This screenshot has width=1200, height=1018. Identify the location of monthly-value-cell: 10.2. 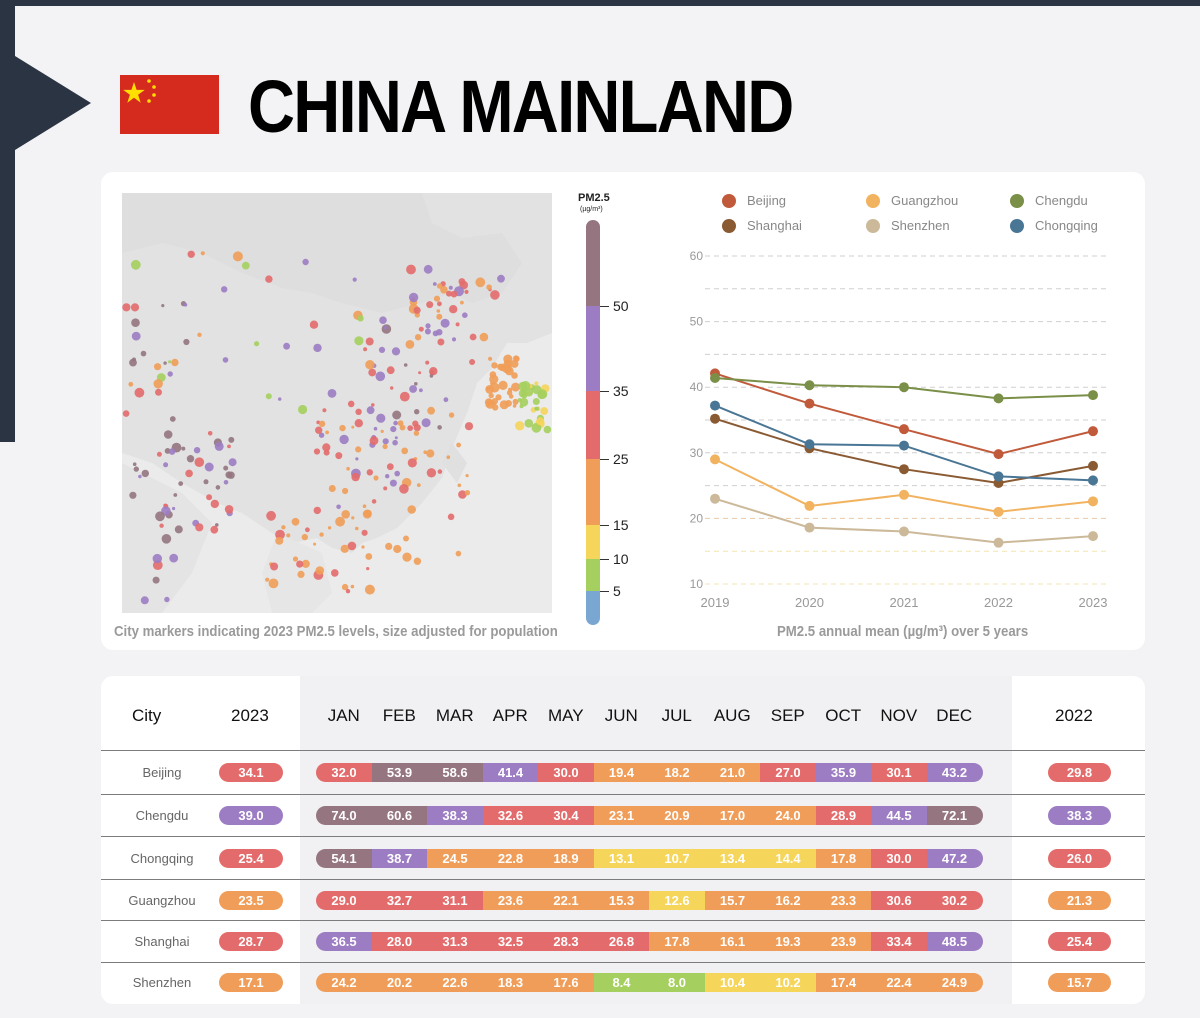
(788, 982).